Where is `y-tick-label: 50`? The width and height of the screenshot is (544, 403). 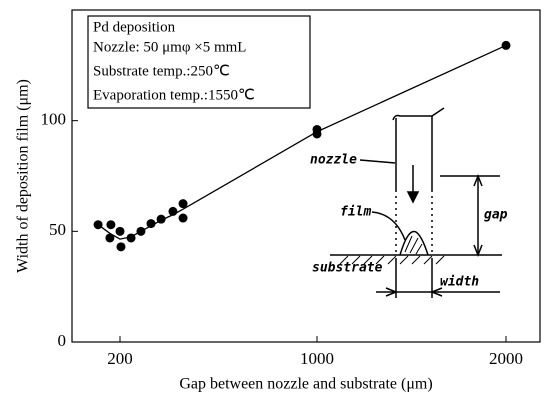
y-tick-label: 50 is located at coordinates (57, 229).